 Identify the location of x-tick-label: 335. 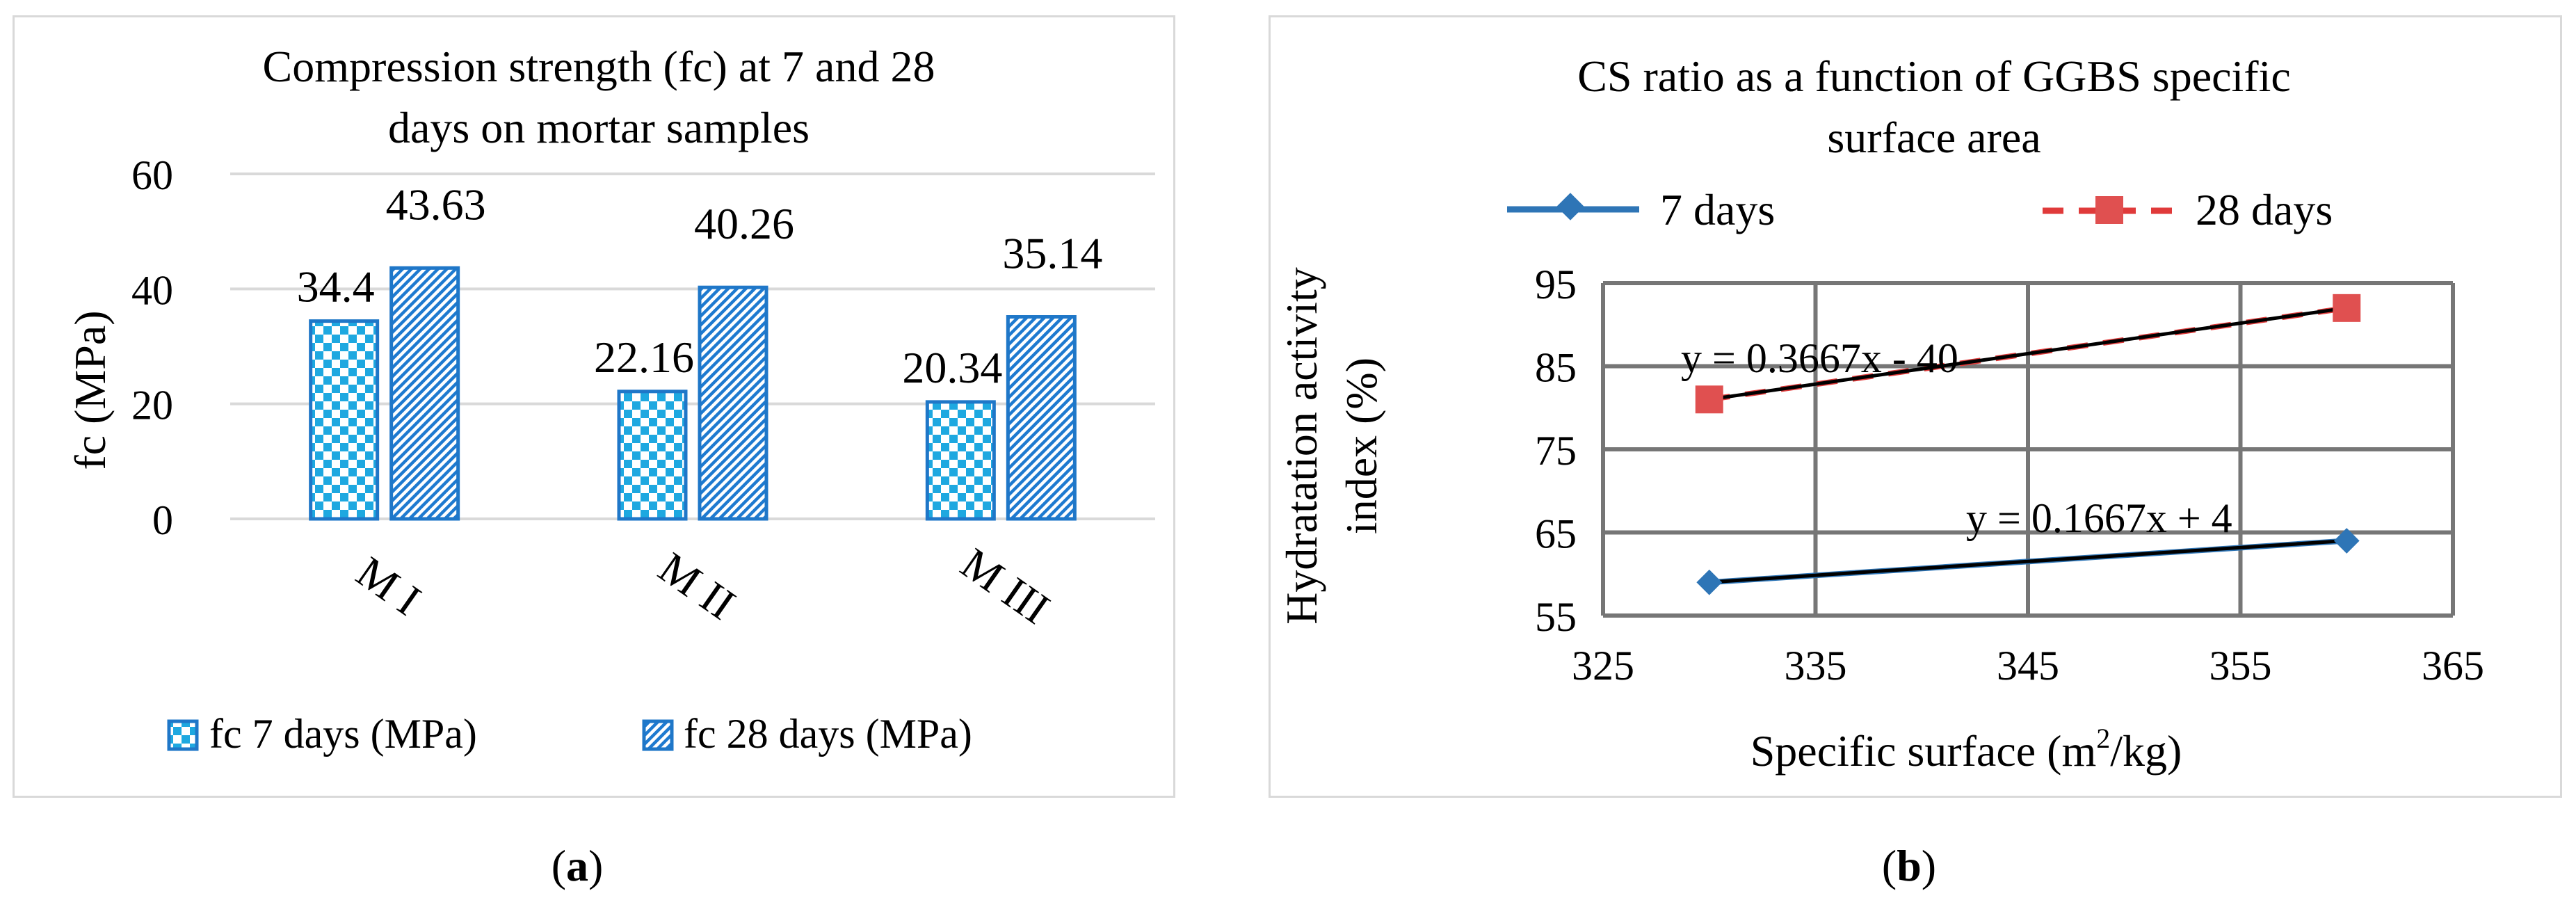
(1816, 666).